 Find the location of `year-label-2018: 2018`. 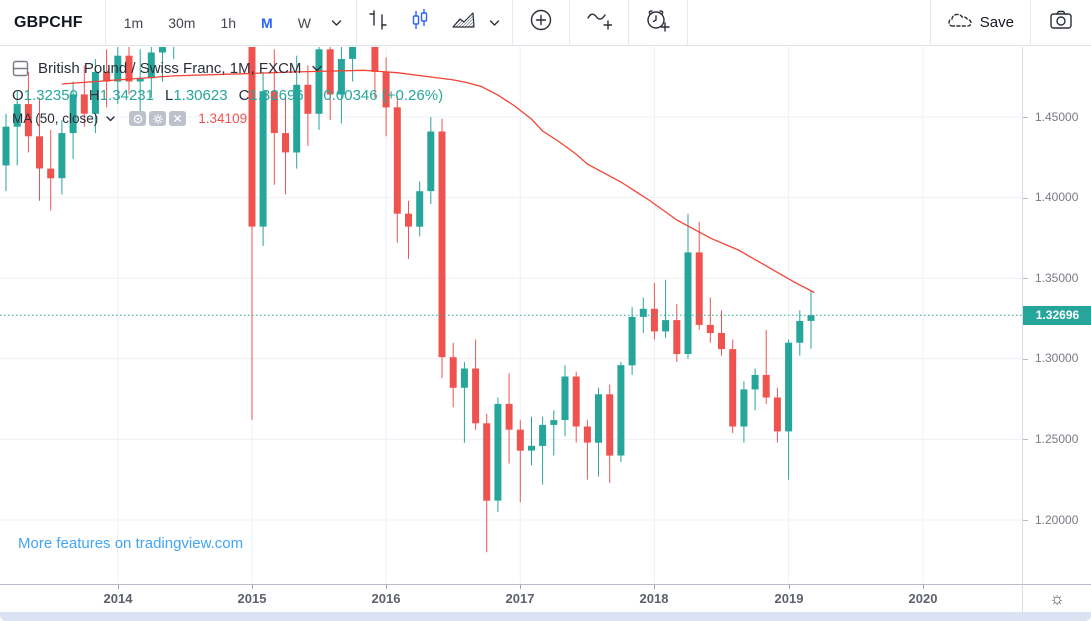

year-label-2018: 2018 is located at coordinates (654, 598).